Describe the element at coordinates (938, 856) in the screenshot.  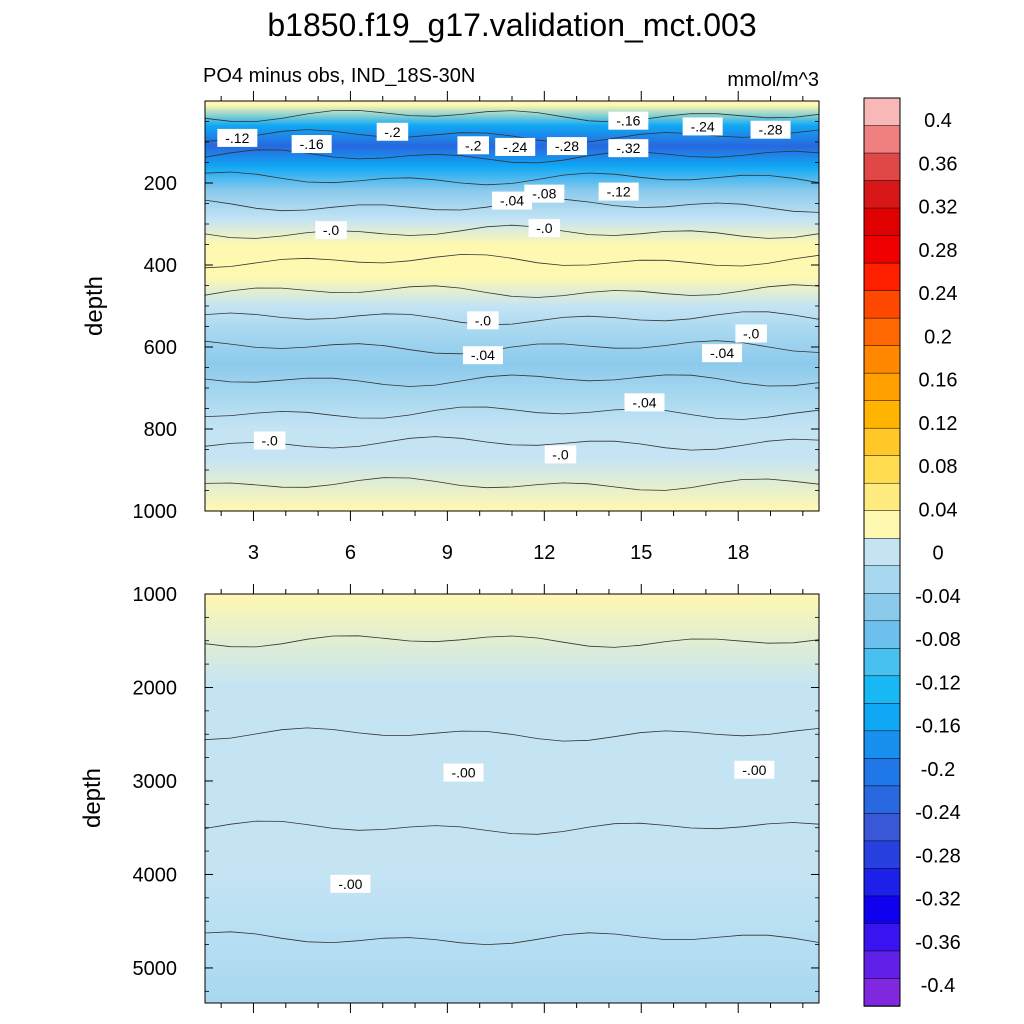
I see `colorbar-label: -0.28` at that location.